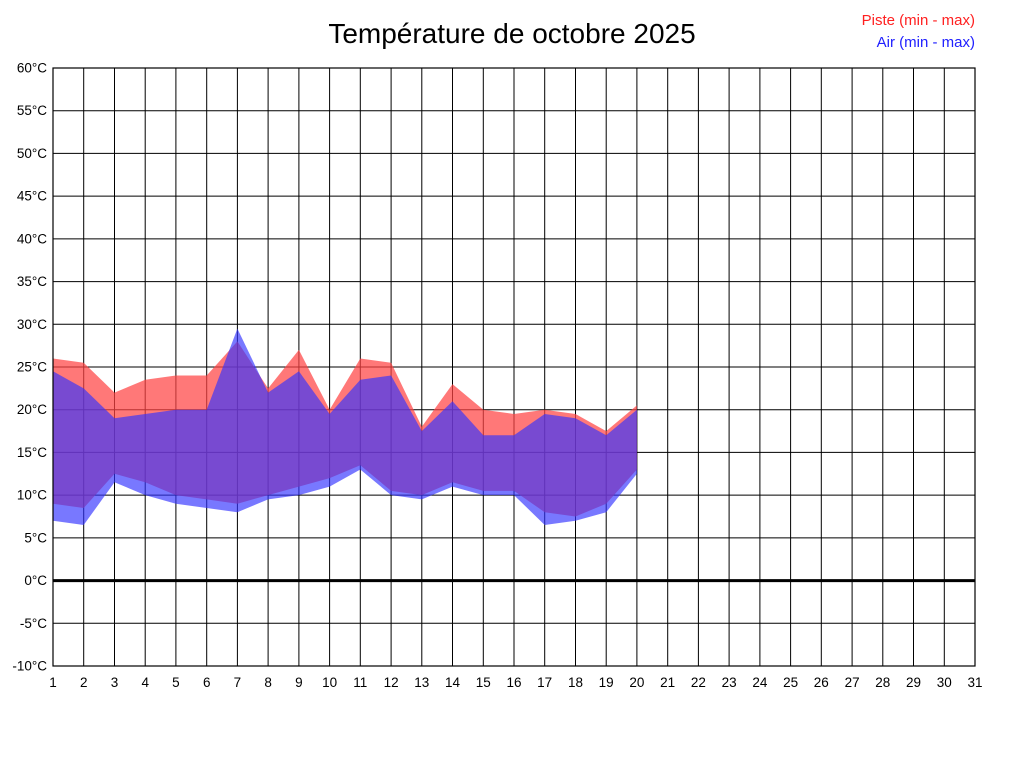 The width and height of the screenshot is (1024, 768). I want to click on svg-text: 19, so click(606, 682).